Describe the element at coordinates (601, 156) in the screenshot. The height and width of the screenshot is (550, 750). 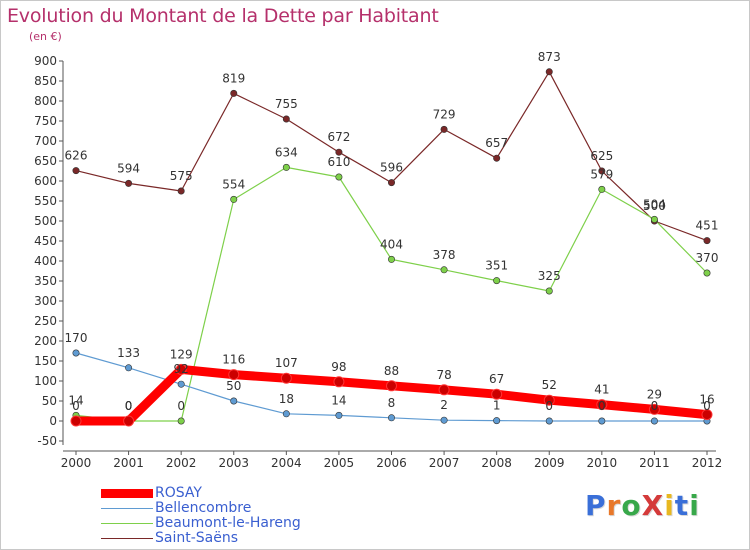
I see `data-label-saint-saens: 625` at that location.